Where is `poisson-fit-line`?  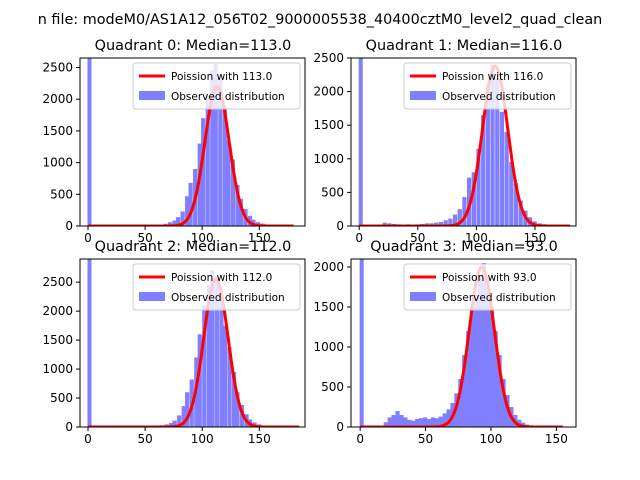 poisson-fit-line is located at coordinates (465, 145).